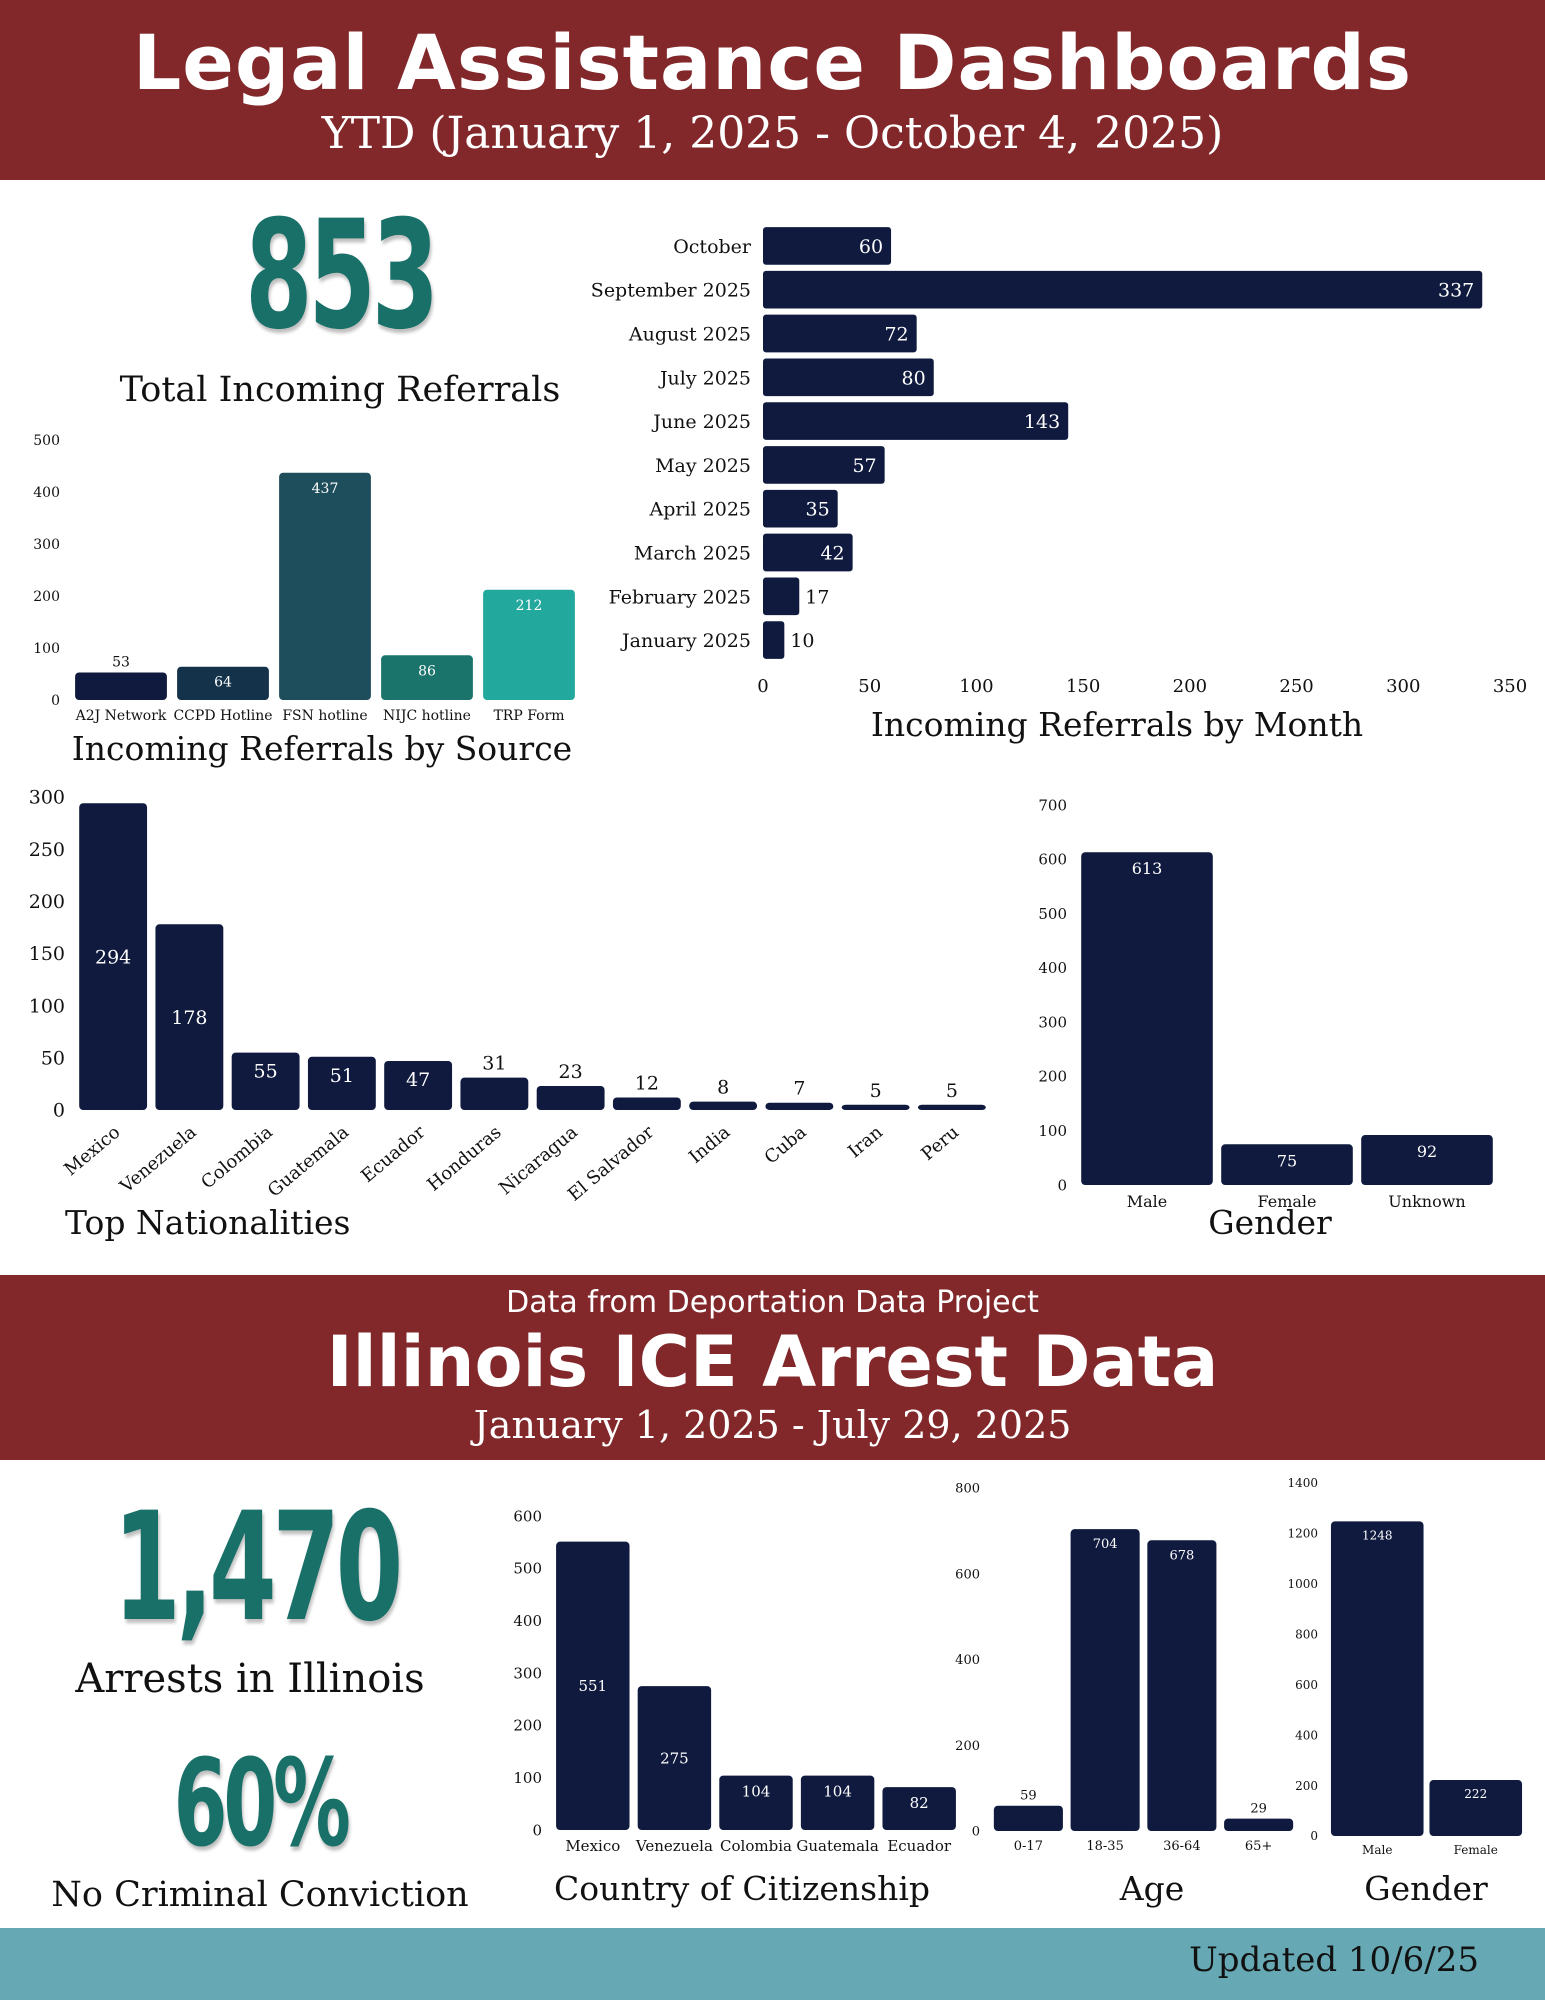 The width and height of the screenshot is (1545, 2000). Describe the element at coordinates (951, 1107) in the screenshot. I see `bar-peru` at that location.